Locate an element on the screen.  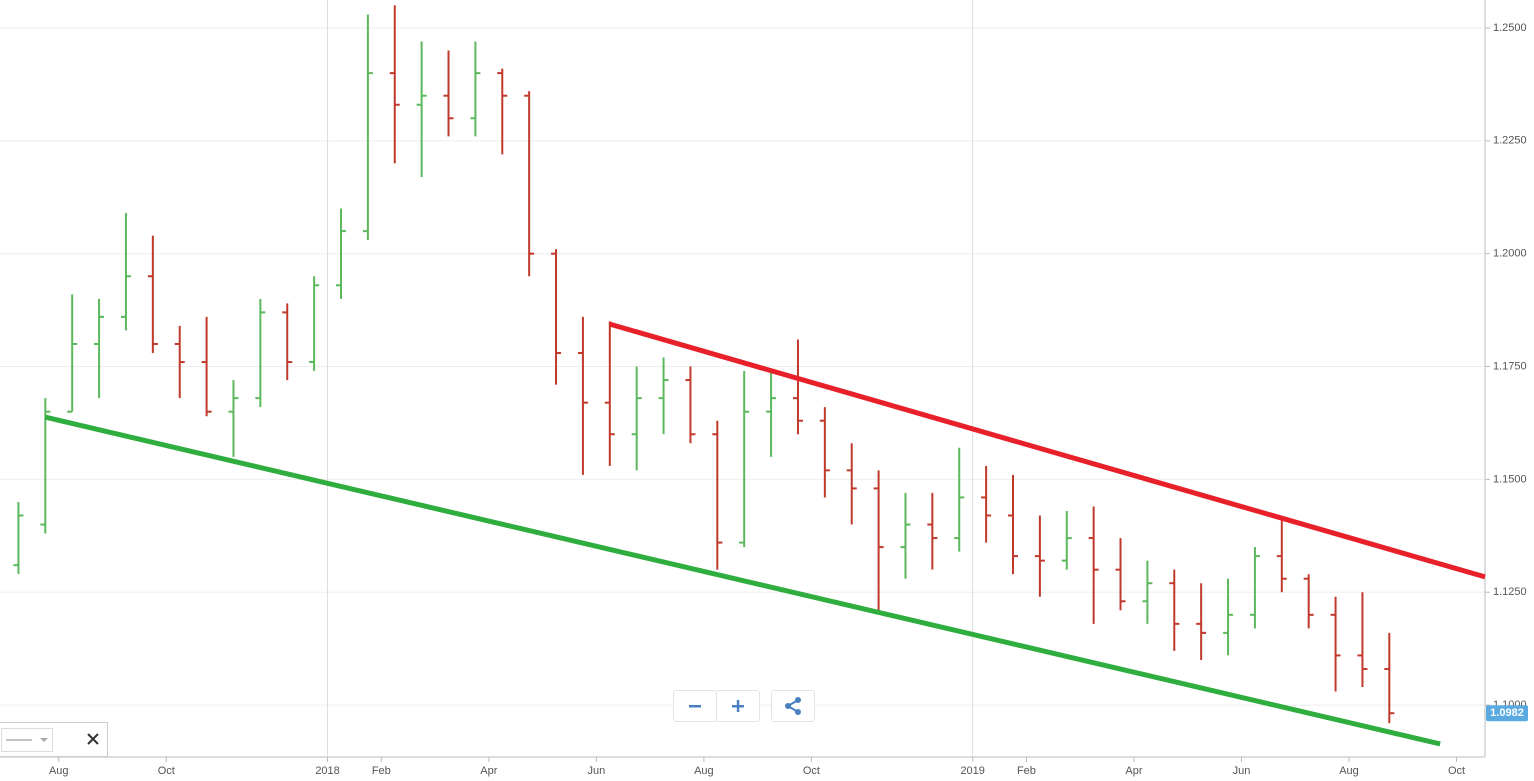
zoom-out-button is located at coordinates (695, 706).